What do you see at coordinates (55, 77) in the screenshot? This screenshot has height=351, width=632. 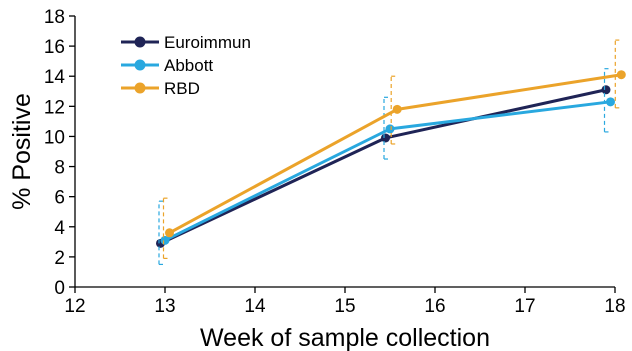 I see `y-tick-label: 14` at bounding box center [55, 77].